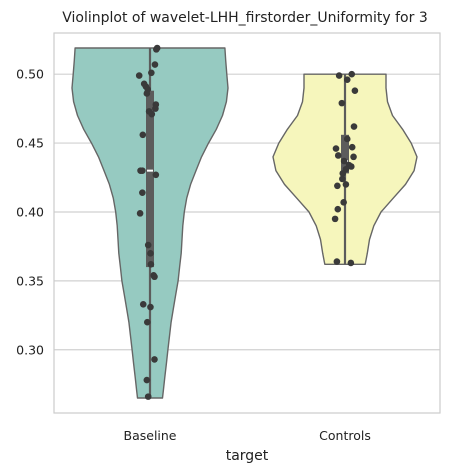  I want to click on y-tick-labels: 0.30 0.35 0.40 0.45 0.50, so click(30, 212).